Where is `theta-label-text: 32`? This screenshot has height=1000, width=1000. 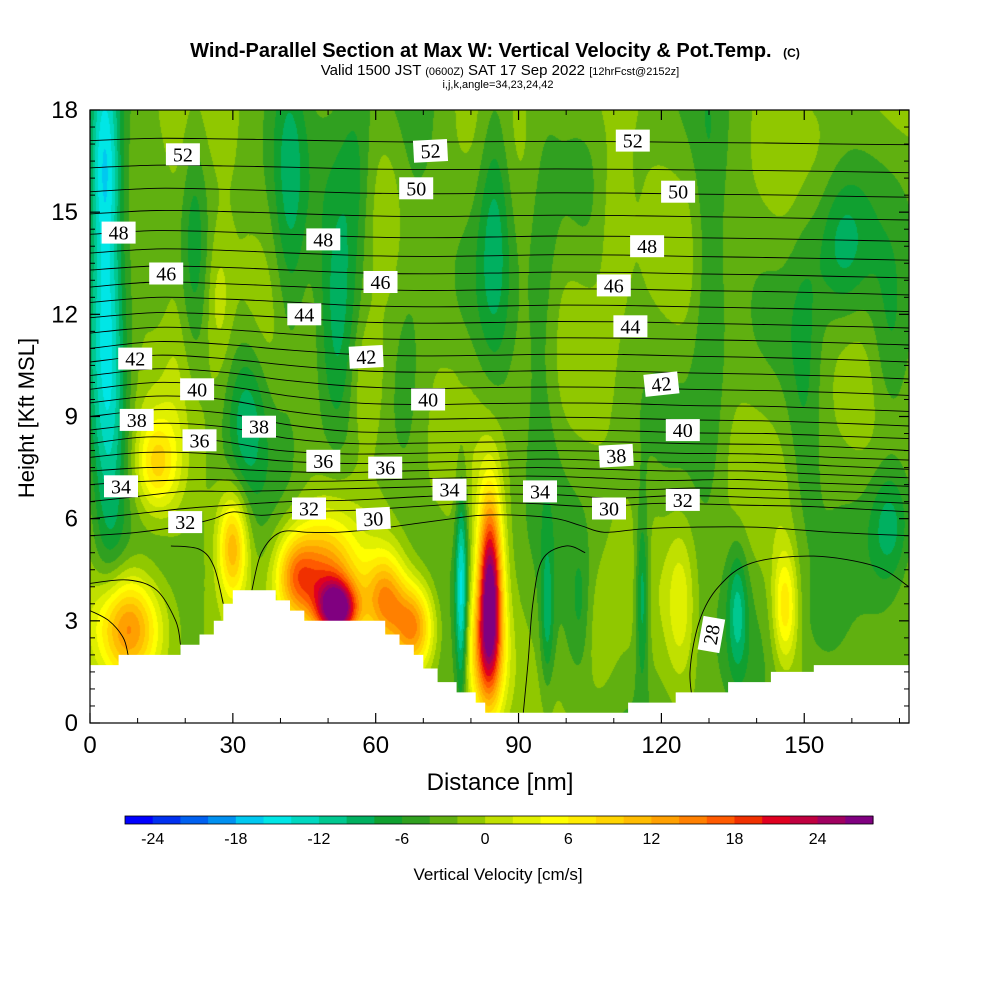 theta-label-text: 32 is located at coordinates (185, 523).